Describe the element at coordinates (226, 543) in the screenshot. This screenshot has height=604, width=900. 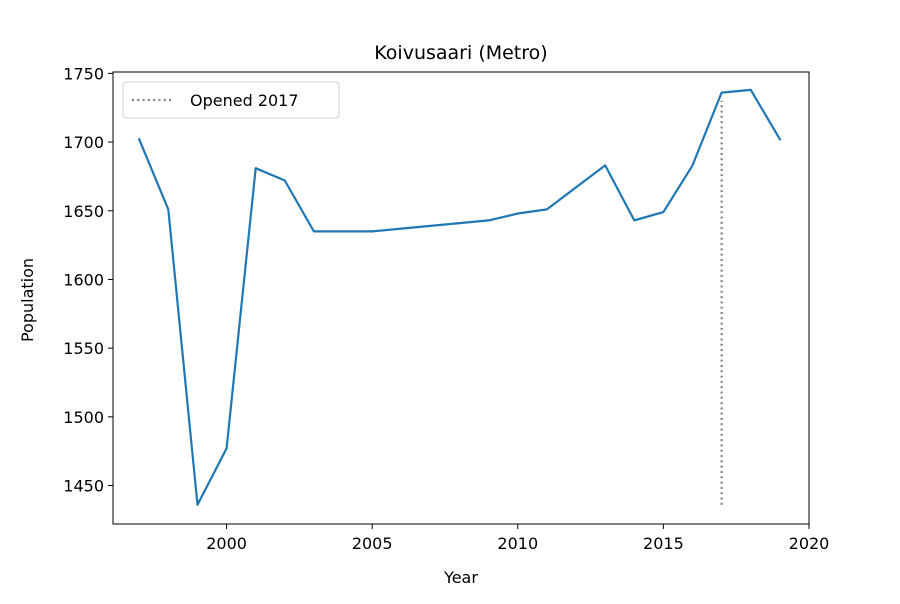
I see `x-tick-label: 2000` at that location.